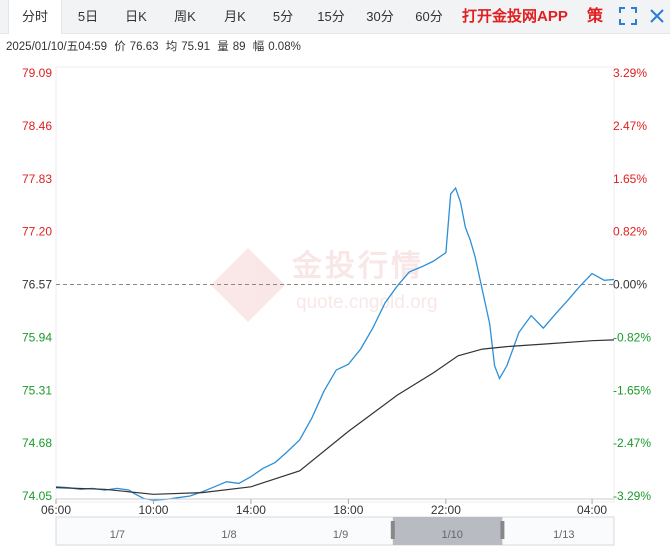 This screenshot has width=670, height=546. Describe the element at coordinates (357, 266) in the screenshot. I see `watermark-brand: 金投行情` at that location.